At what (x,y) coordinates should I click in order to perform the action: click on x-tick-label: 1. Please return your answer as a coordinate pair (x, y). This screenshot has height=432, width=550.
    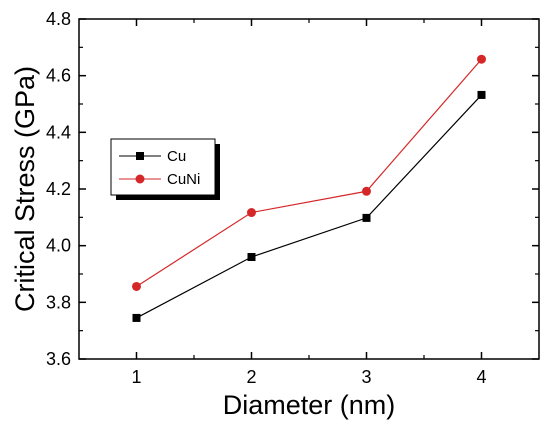
    Looking at the image, I should click on (136, 377).